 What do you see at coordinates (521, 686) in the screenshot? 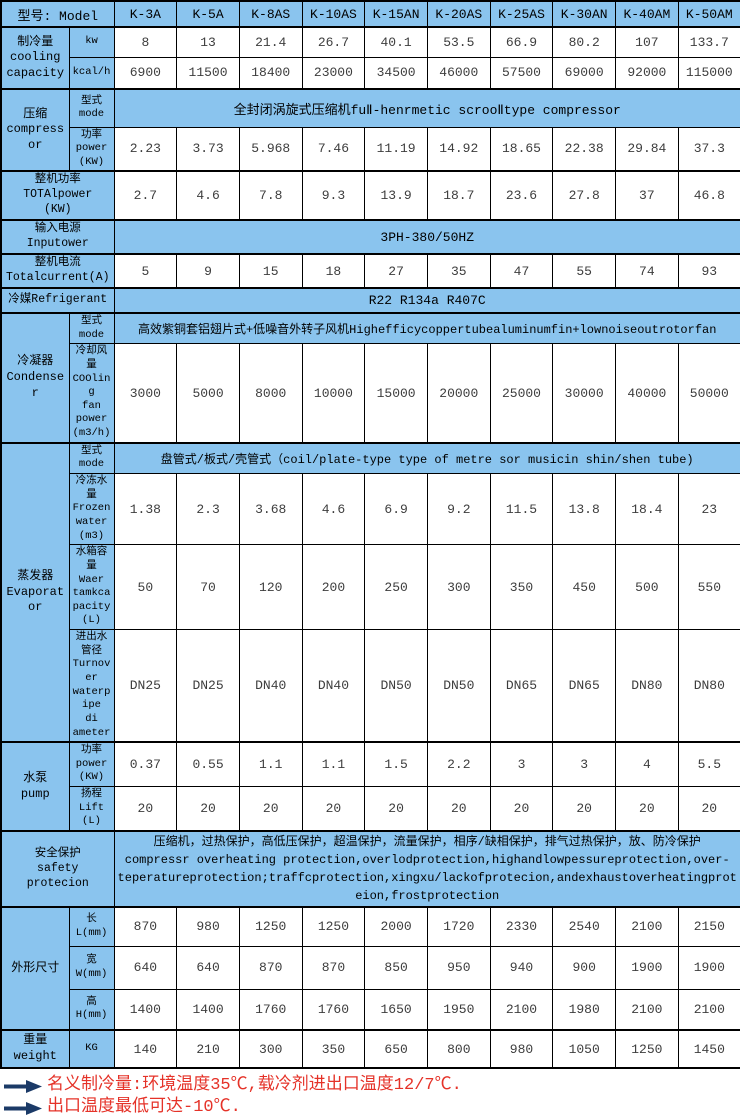
I see `value-cell: DN65` at bounding box center [521, 686].